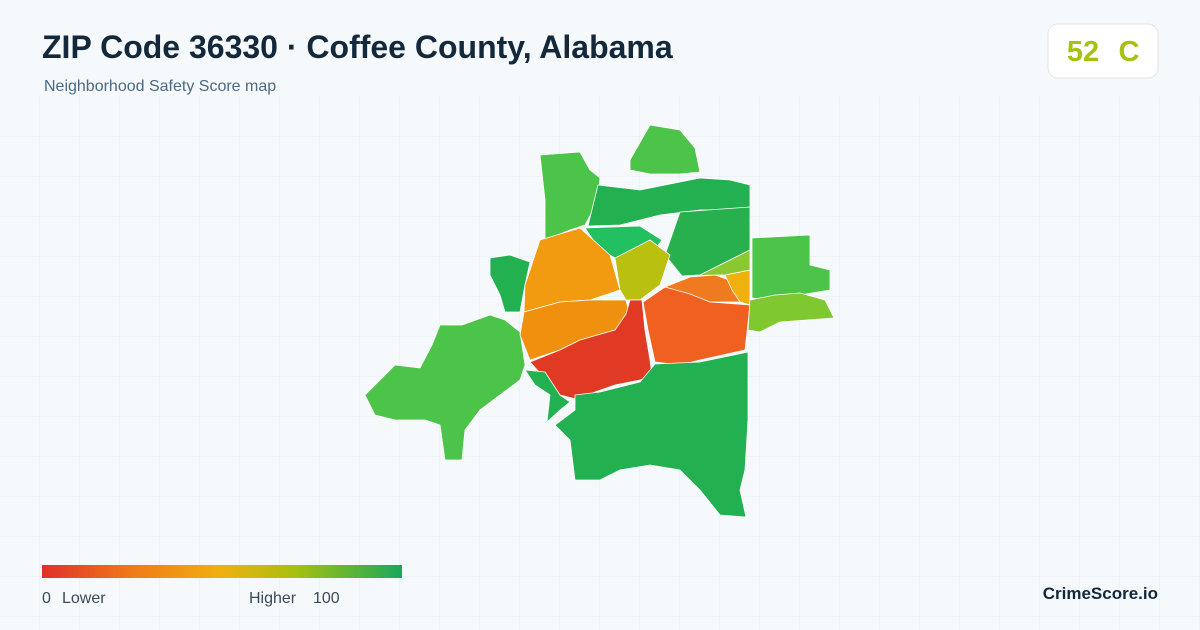 This screenshot has width=1200, height=630. What do you see at coordinates (357, 47) in the screenshot?
I see `title: ZIP Code 36330 · Coffee County, Alabama` at bounding box center [357, 47].